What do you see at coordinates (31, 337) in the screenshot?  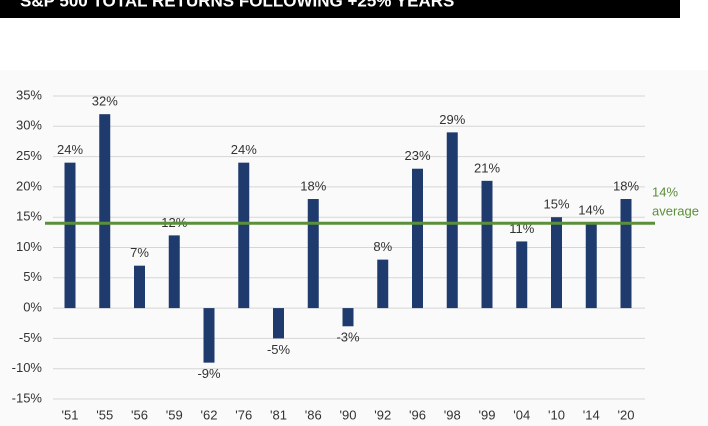 I see `y-tick-label: -5%` at bounding box center [31, 337].